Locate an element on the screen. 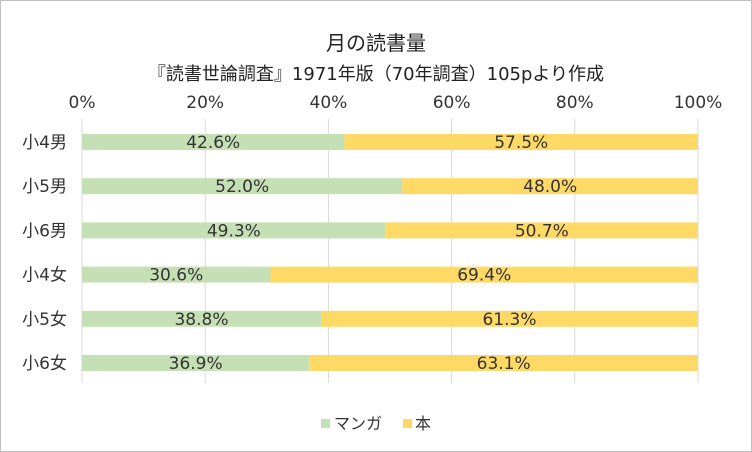  data-label: 42.6% is located at coordinates (213, 143).